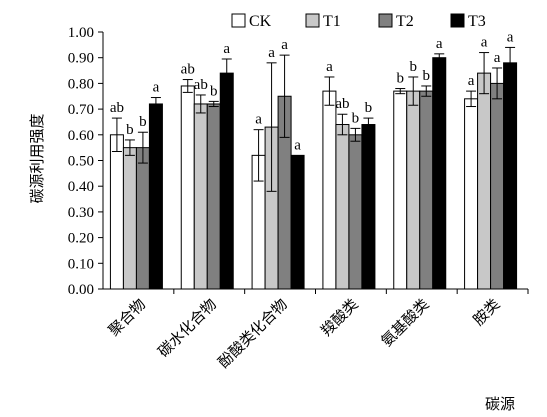 Image resolution: width=547 pixels, height=417 pixels. I want to click on x-category-label: 碳水化合物, so click(187, 328).